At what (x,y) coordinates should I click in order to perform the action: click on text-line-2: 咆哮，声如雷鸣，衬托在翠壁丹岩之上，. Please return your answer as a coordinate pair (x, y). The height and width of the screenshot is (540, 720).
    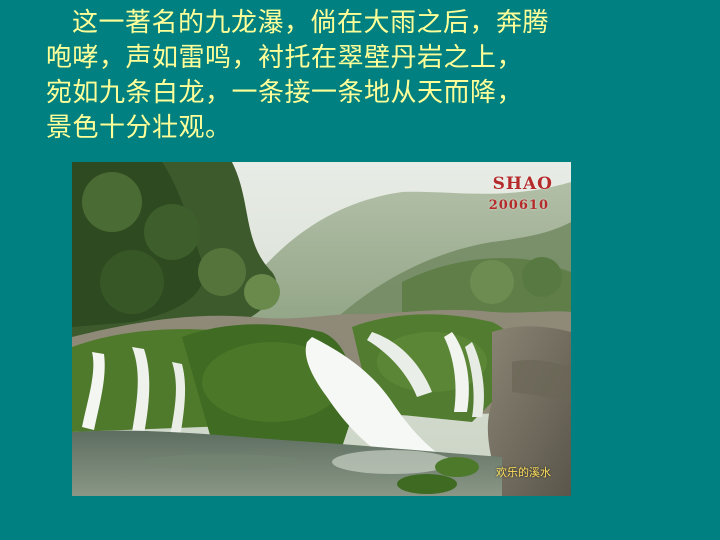
    Looking at the image, I should click on (285, 58).